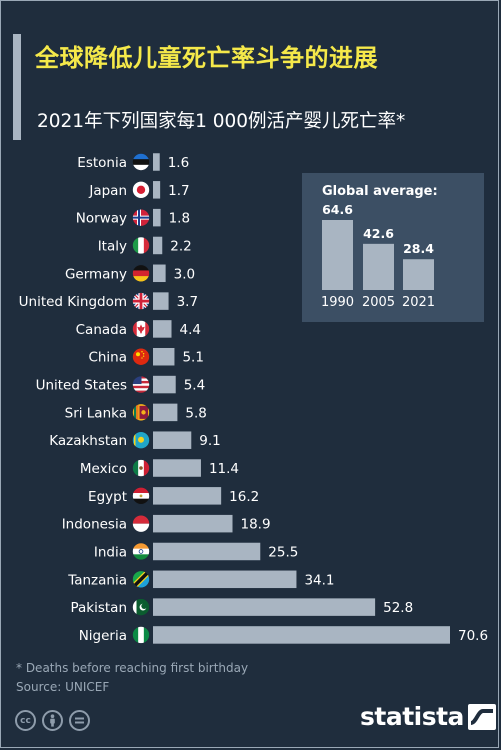  Describe the element at coordinates (94, 525) in the screenshot. I see `category-label: Indonesia` at that location.